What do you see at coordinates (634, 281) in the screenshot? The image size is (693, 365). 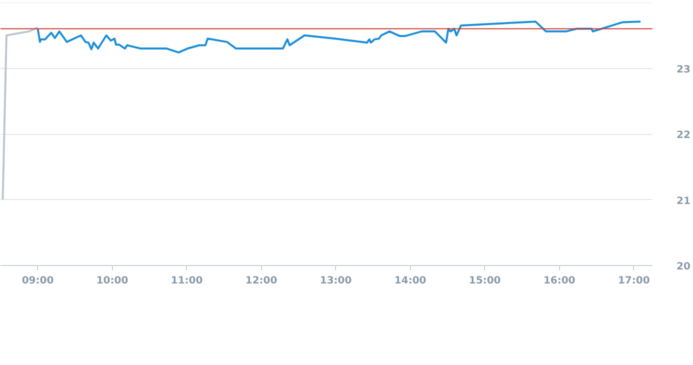 I see `x-tick-label: 17:00` at bounding box center [634, 281].